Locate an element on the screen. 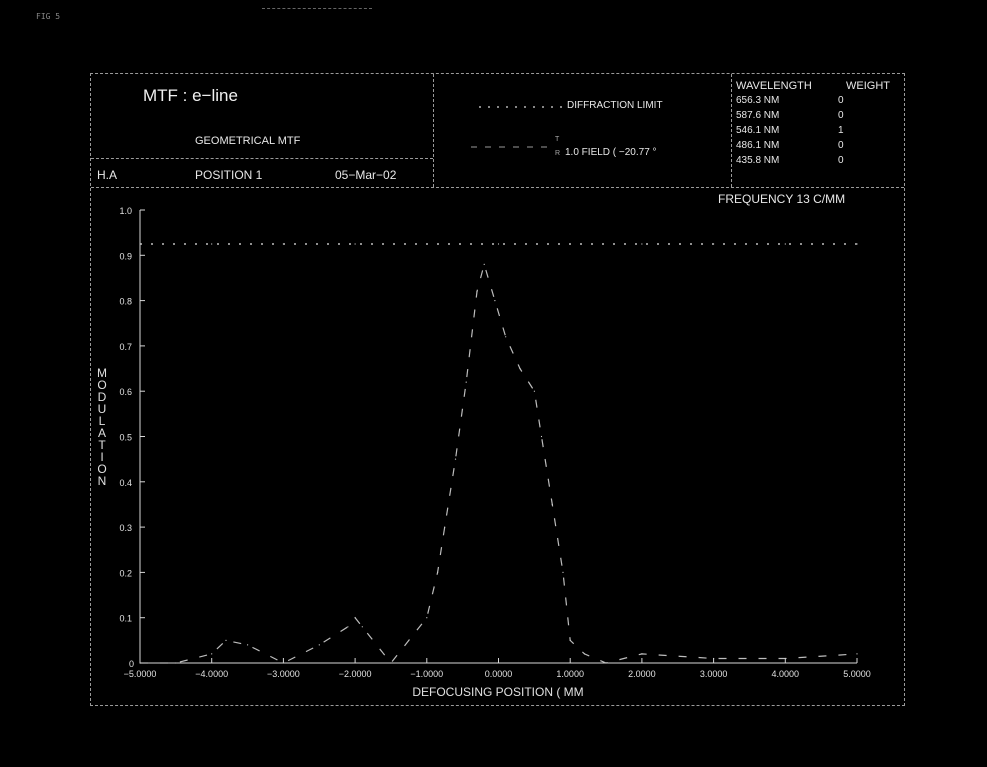 This screenshot has height=767, width=987. wavelength-value: 656.3 NM is located at coordinates (758, 100).